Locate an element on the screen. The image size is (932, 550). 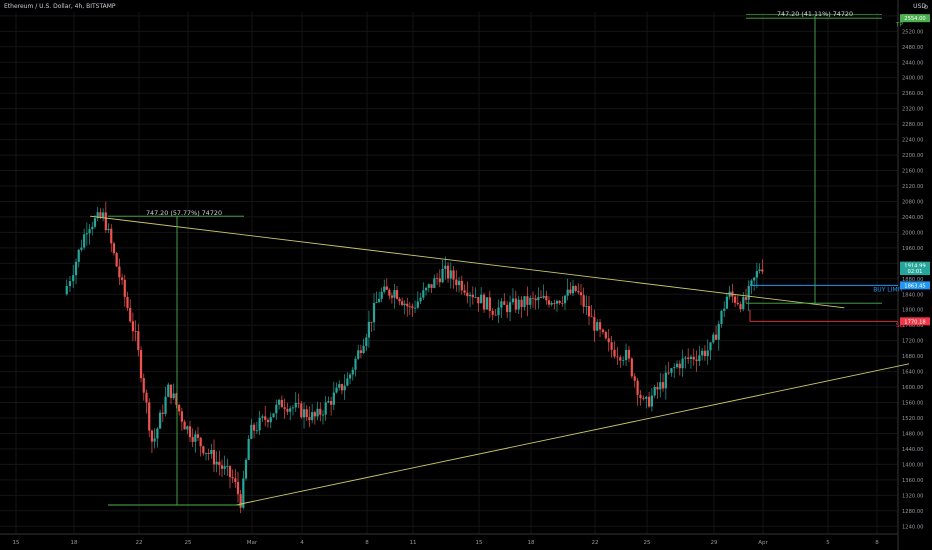
y-tick-label: 1800.00 is located at coordinates (912, 311).